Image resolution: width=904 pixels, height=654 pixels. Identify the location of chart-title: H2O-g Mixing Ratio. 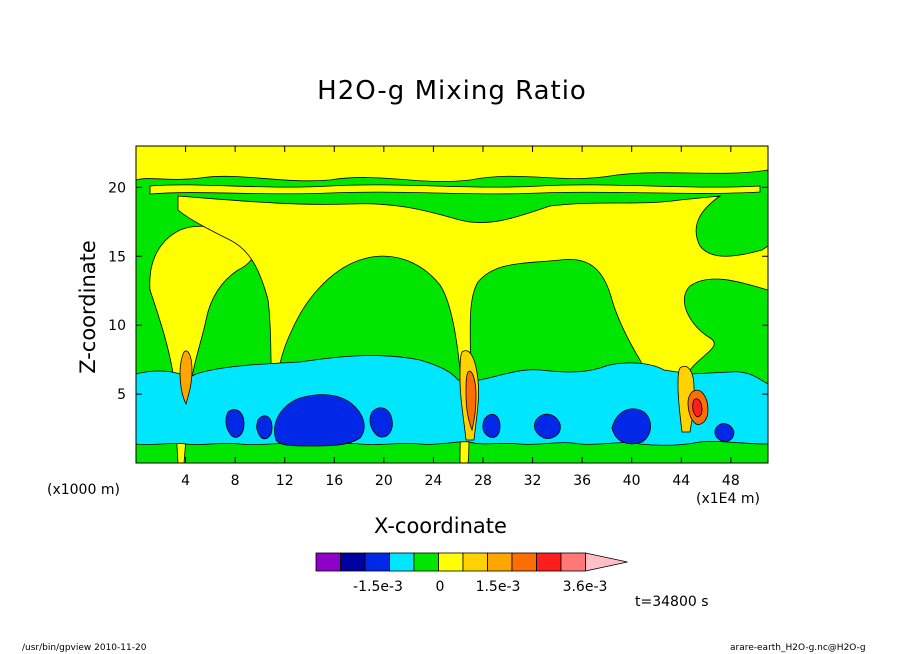
(452, 91).